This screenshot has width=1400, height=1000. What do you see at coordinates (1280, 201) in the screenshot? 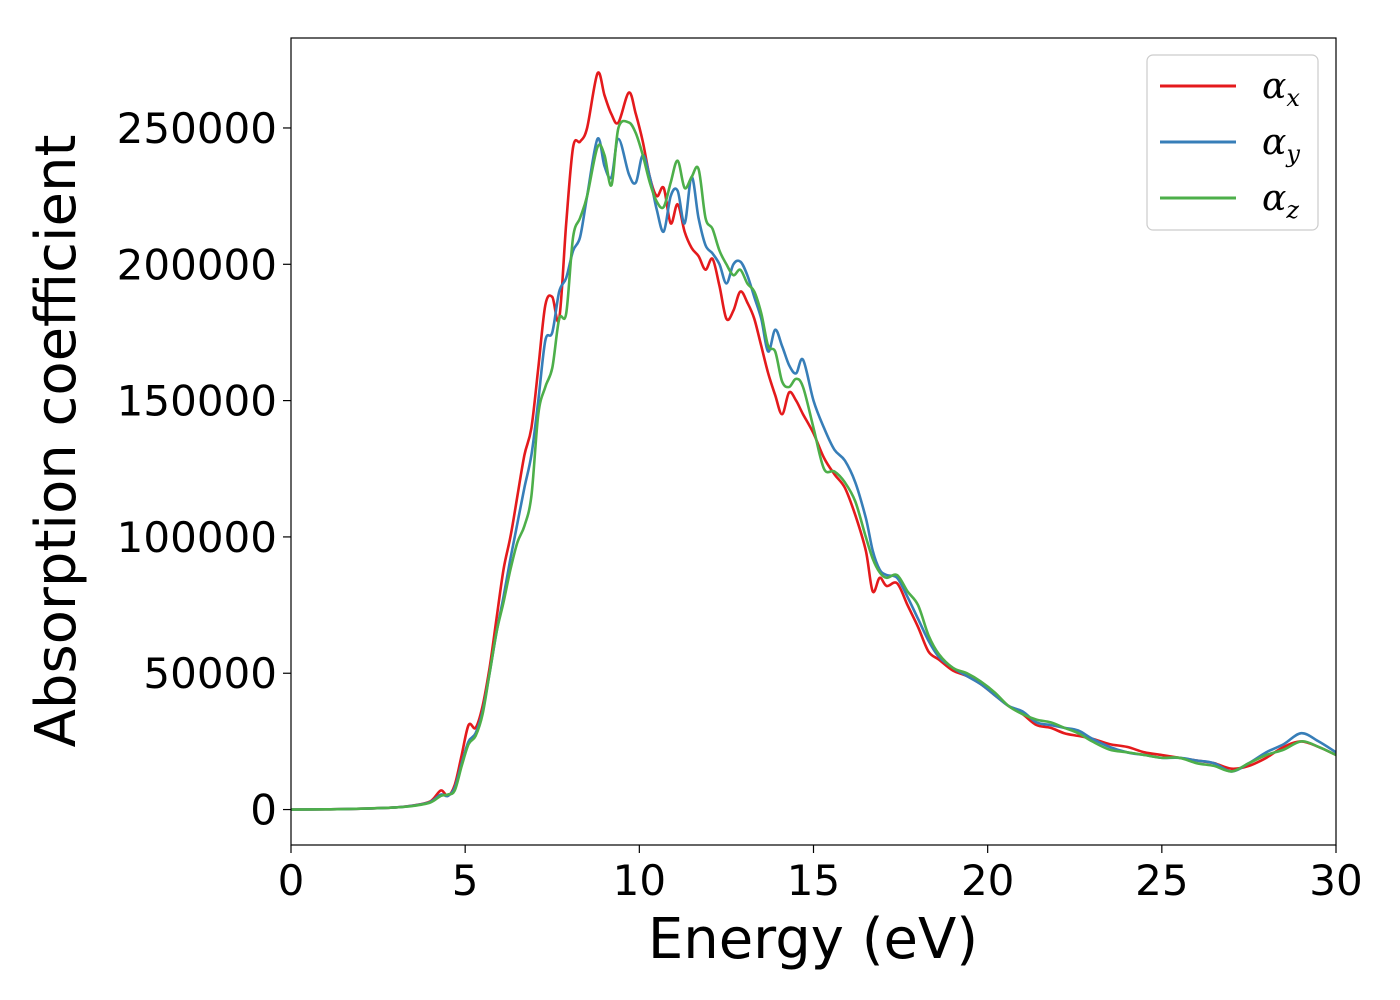
I see `legend-label-z: αz` at bounding box center [1280, 201].